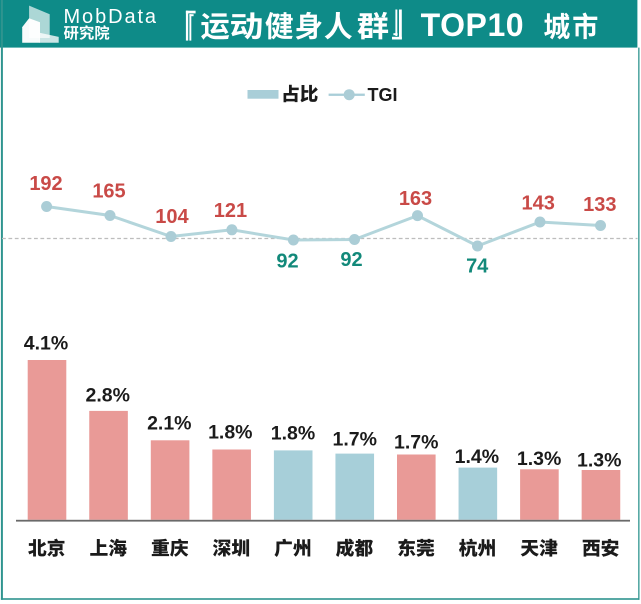 The height and width of the screenshot is (604, 641). What do you see at coordinates (107, 396) in the screenshot?
I see `svg-text: 2.8%` at bounding box center [107, 396].